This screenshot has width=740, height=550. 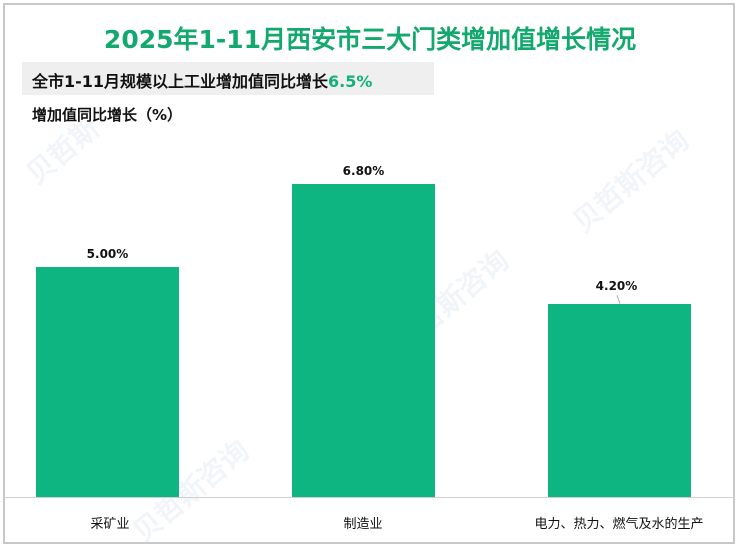 What do you see at coordinates (370, 497) in the screenshot?
I see `x-axis-line` at bounding box center [370, 497].